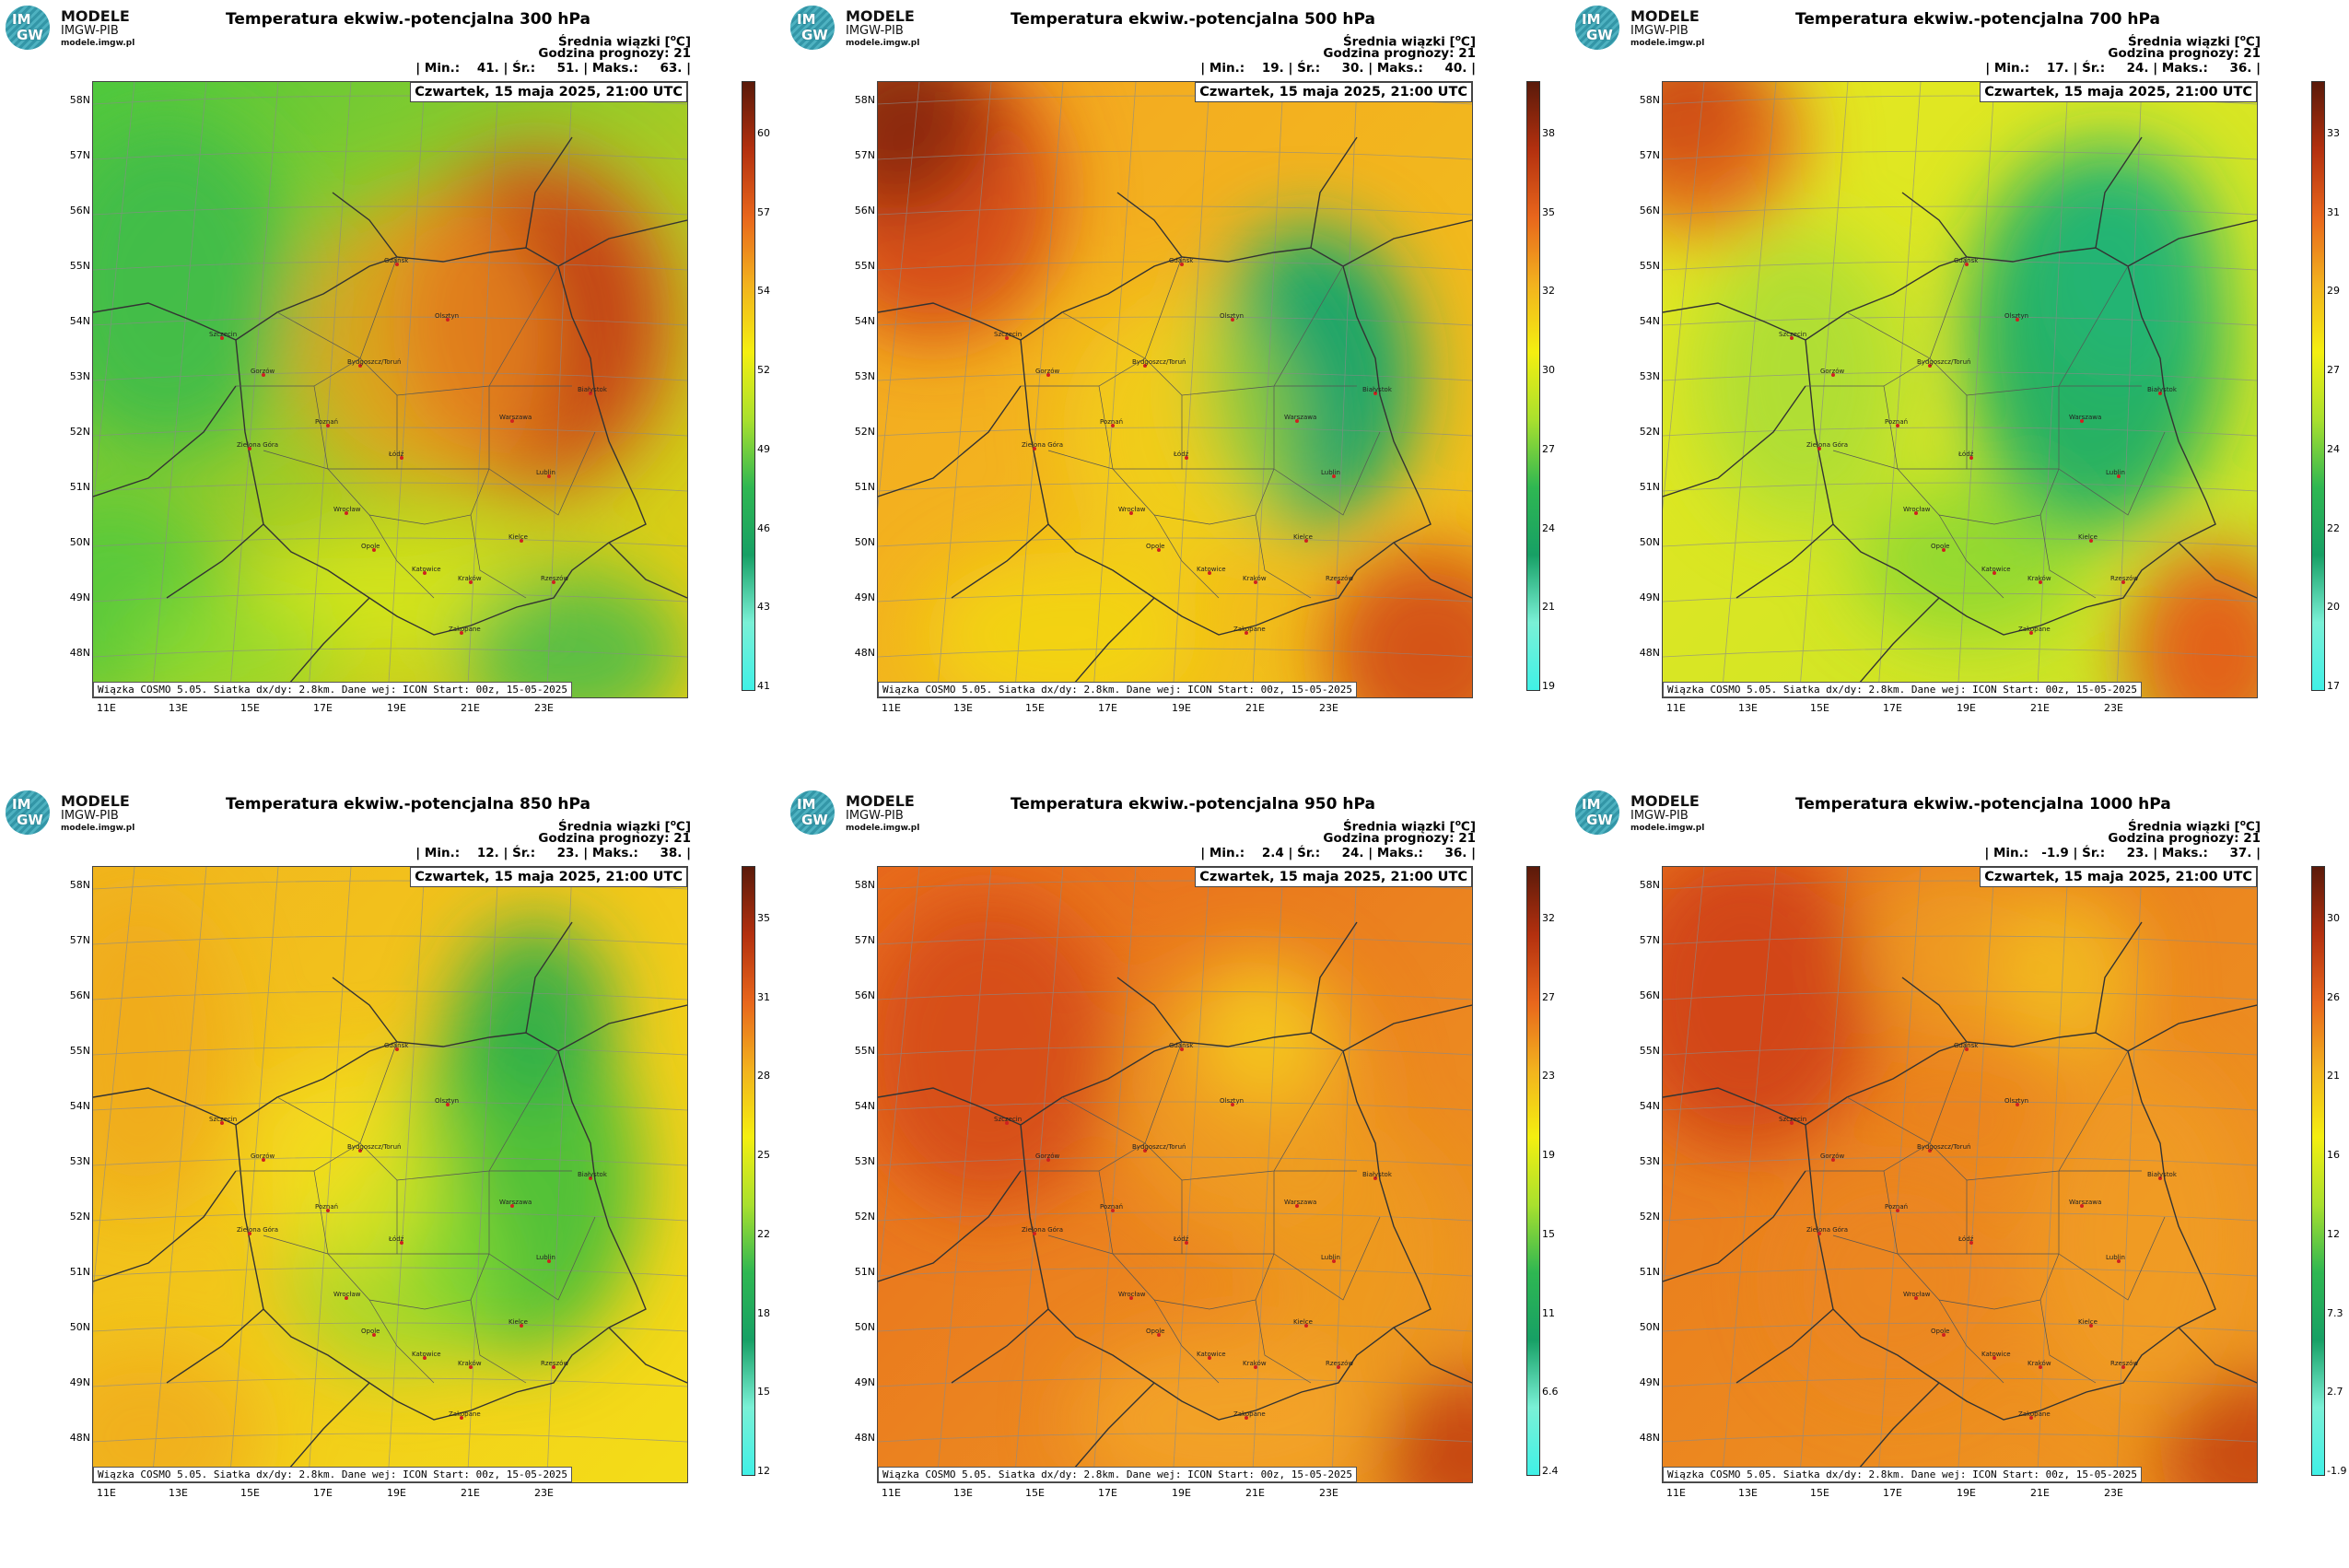 This screenshot has height=1568, width=2349. What do you see at coordinates (864, 155) in the screenshot?
I see `latitude-tick: 57N` at bounding box center [864, 155].